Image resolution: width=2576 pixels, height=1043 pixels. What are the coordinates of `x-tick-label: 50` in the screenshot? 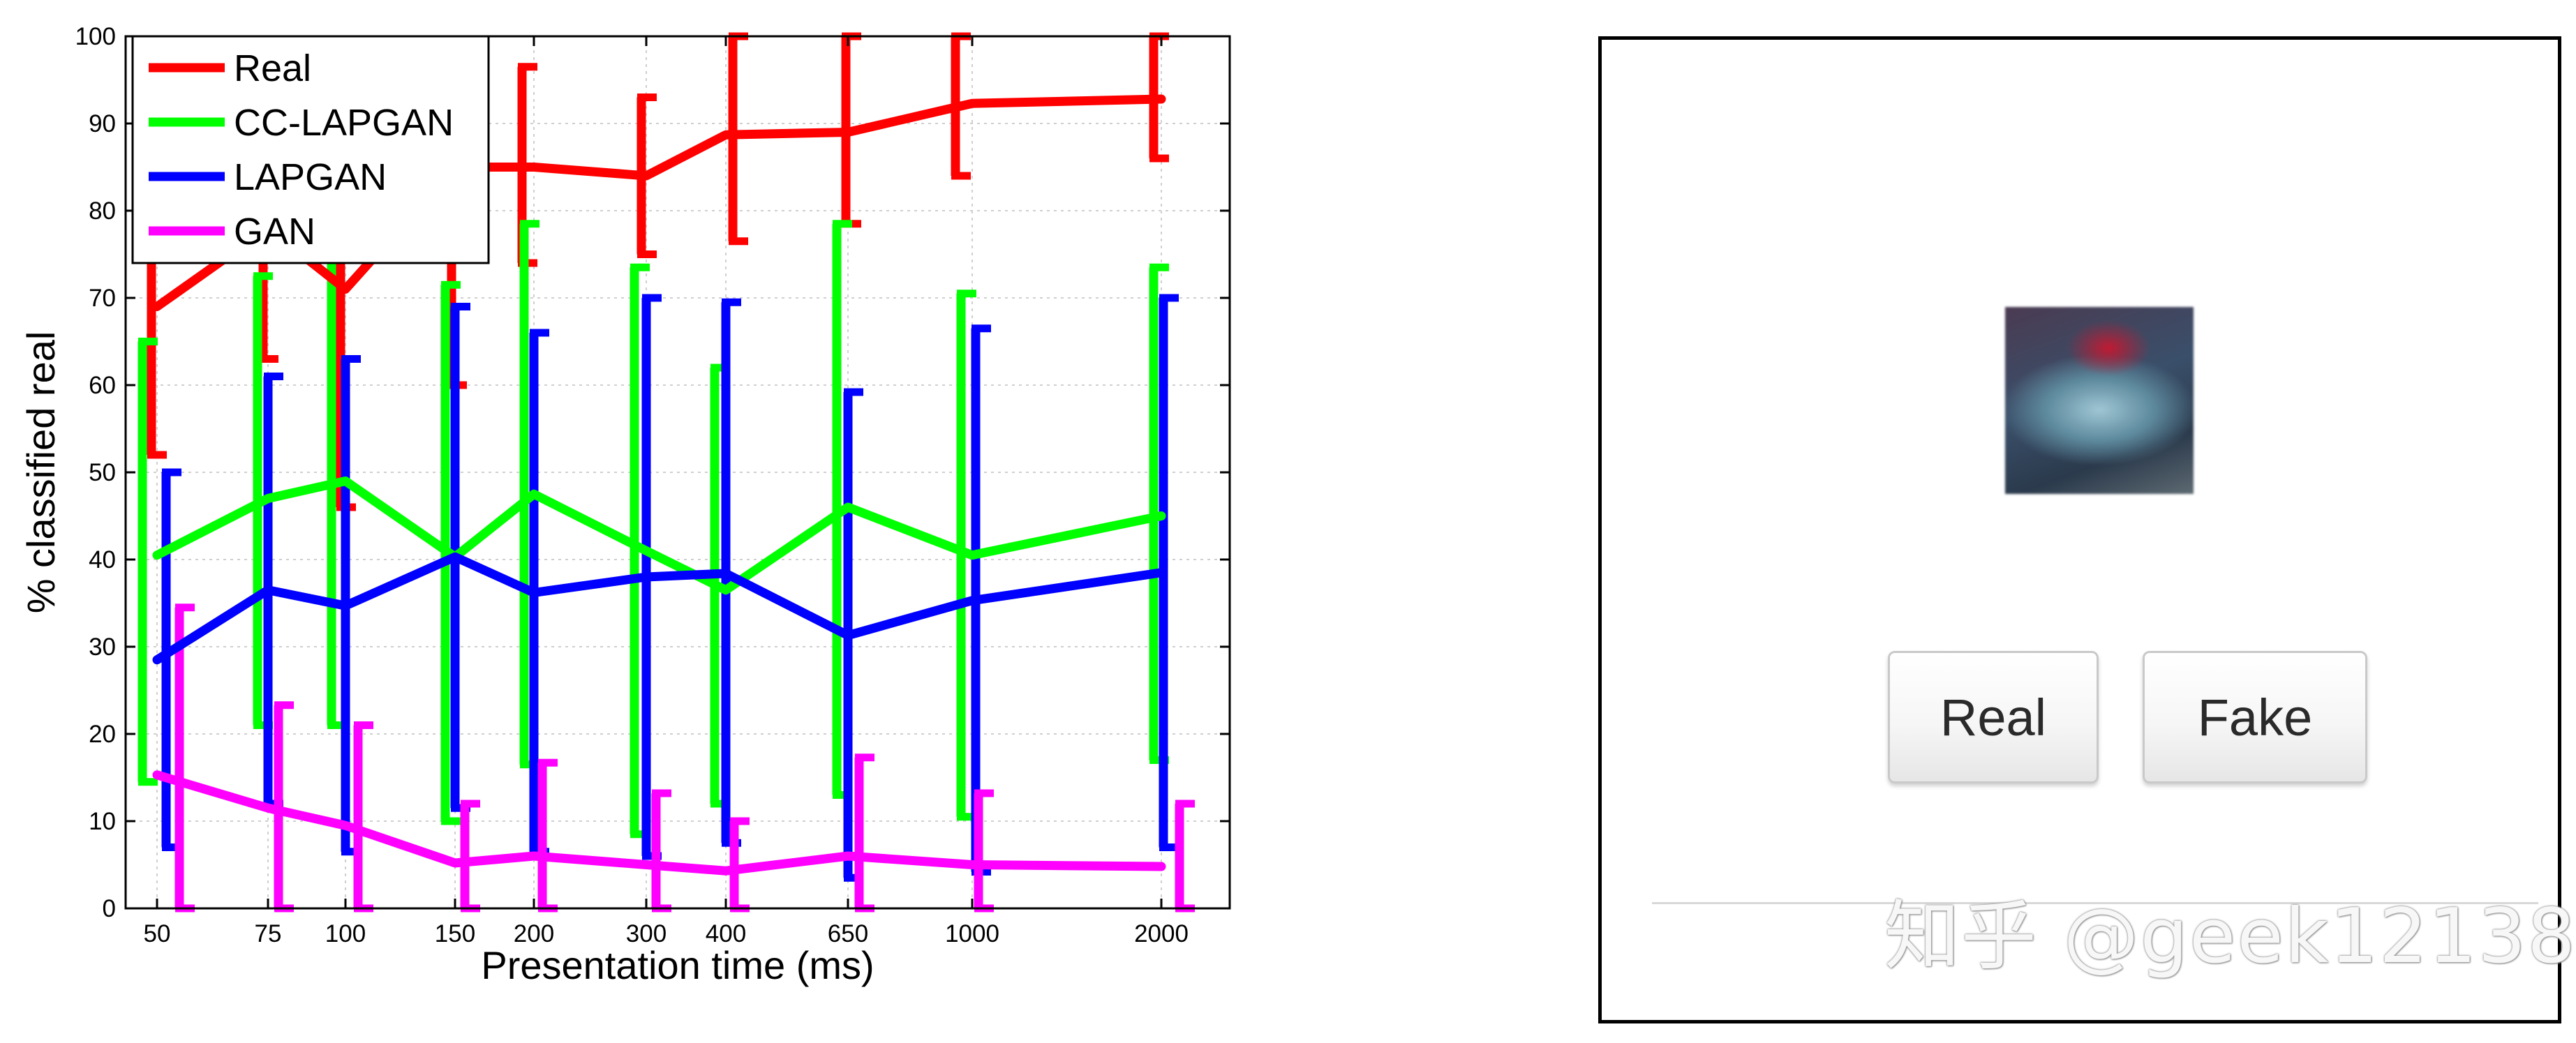 It's located at (157, 934).